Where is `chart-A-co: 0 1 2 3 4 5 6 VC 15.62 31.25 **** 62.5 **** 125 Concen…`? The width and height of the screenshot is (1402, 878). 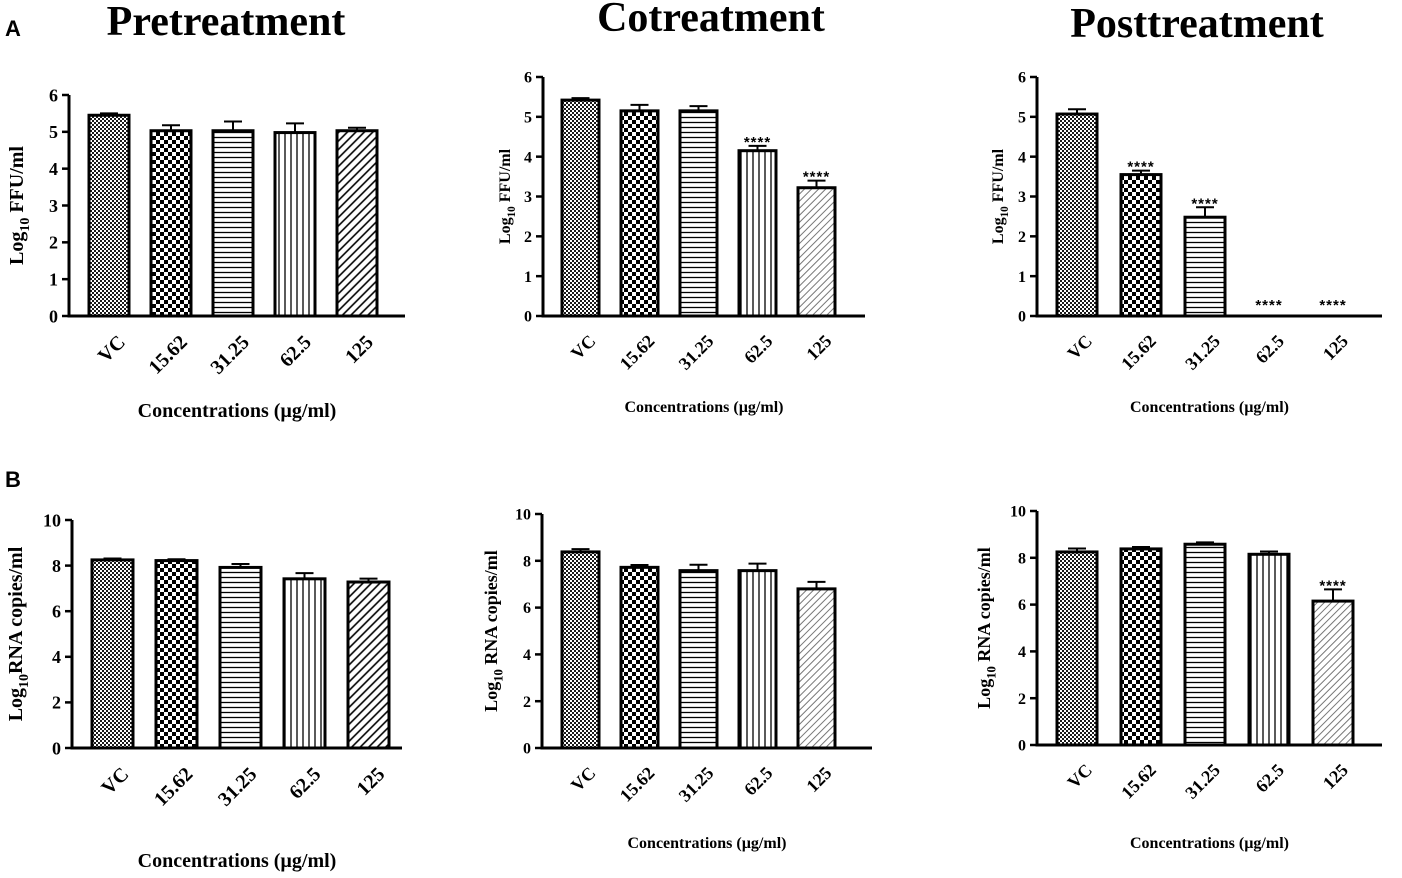 chart-A-co: 0 1 2 3 4 5 6 VC 15.62 31.25 **** 62.5 **** 125 Concen… is located at coordinates (681, 243).